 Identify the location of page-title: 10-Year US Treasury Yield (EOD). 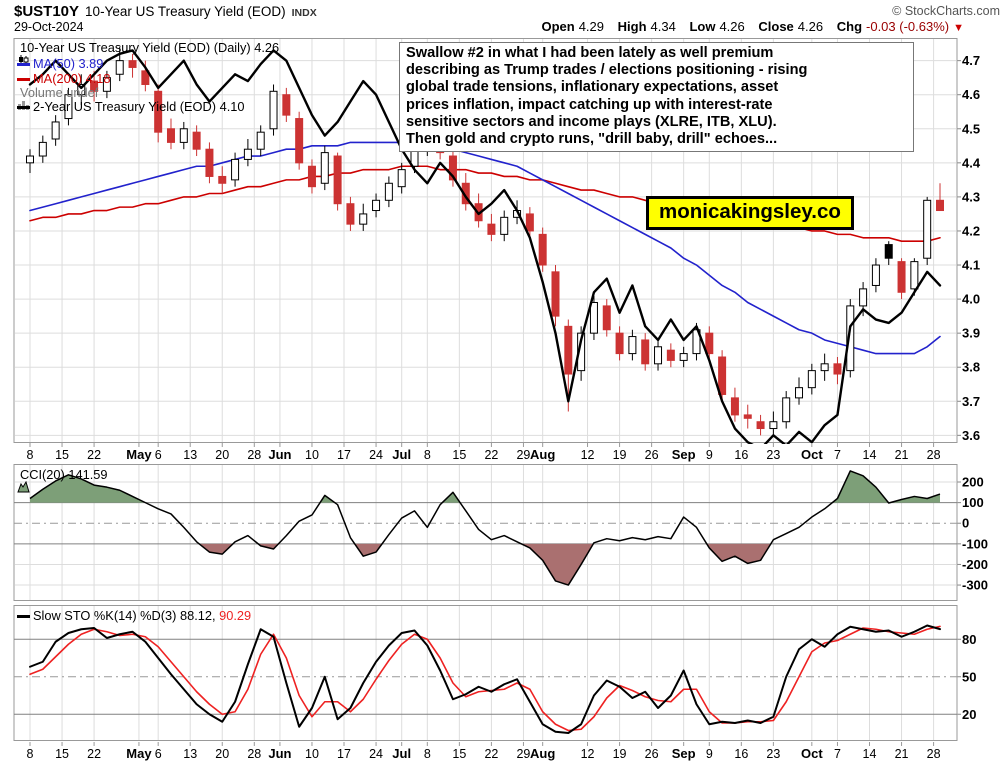
(185, 11).